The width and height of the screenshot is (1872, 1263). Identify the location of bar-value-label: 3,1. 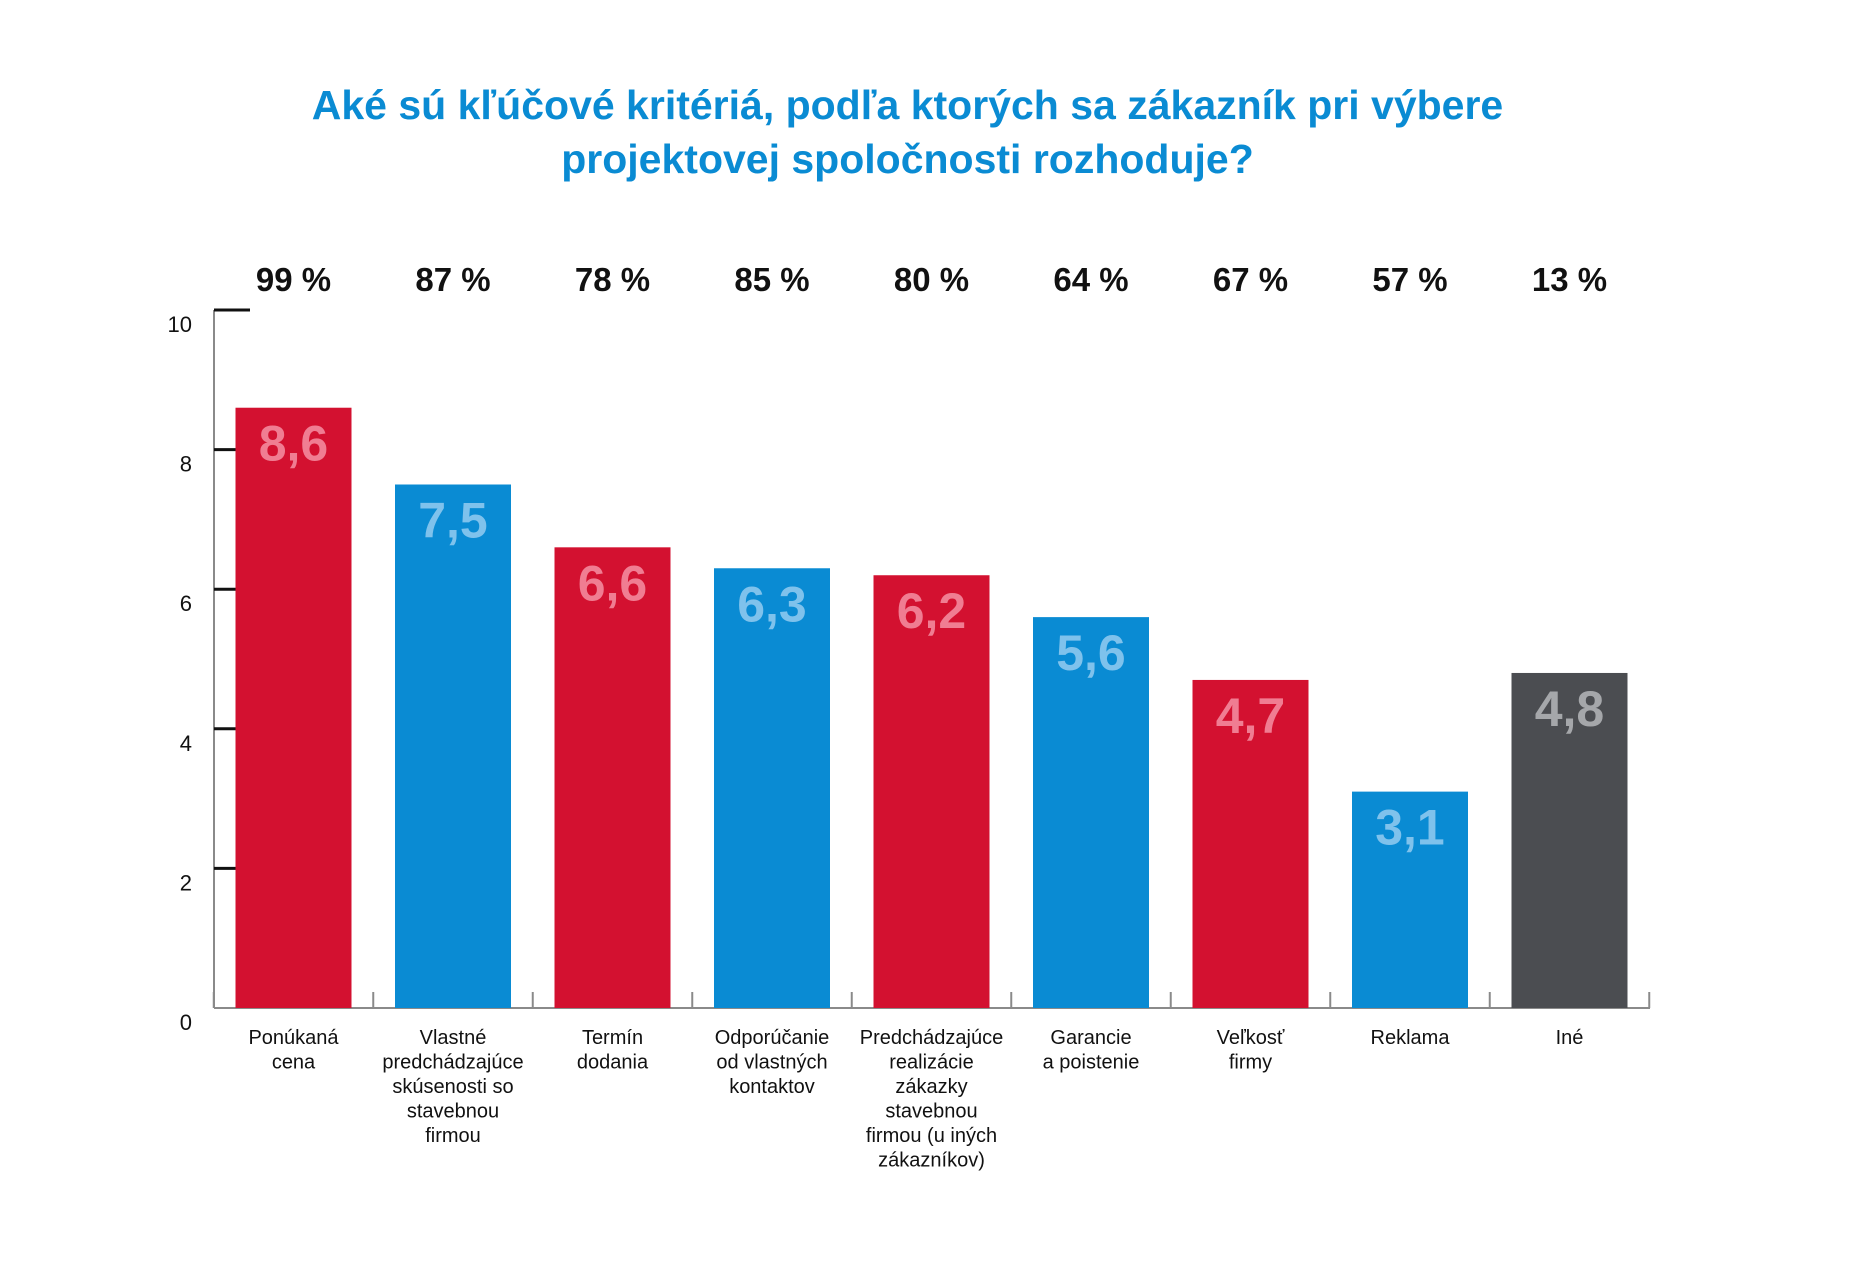
(1410, 828).